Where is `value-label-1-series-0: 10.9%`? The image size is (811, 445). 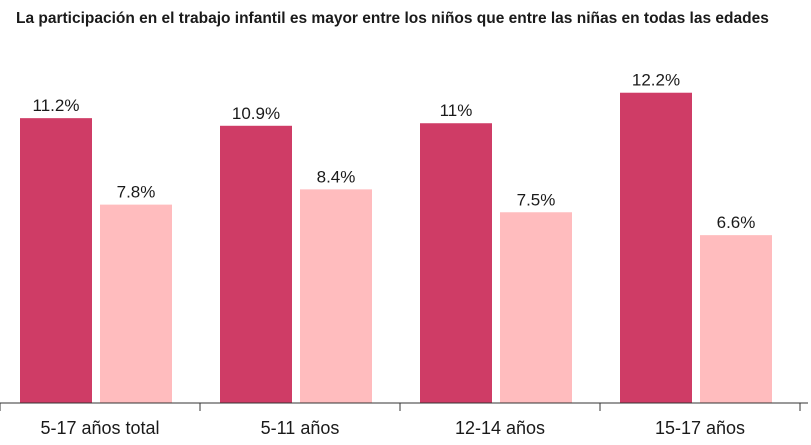 value-label-1-series-0: 10.9% is located at coordinates (256, 113).